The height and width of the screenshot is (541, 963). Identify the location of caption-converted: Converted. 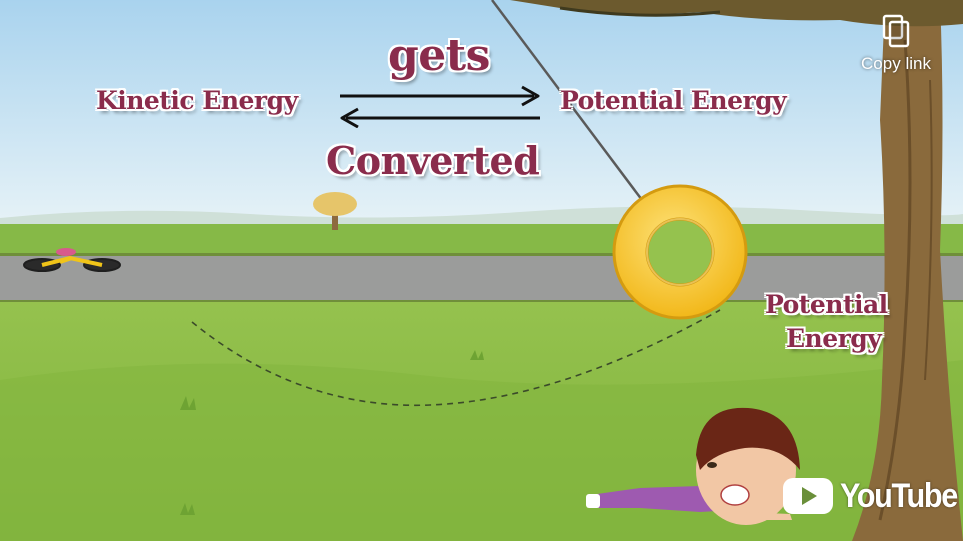
(433, 160).